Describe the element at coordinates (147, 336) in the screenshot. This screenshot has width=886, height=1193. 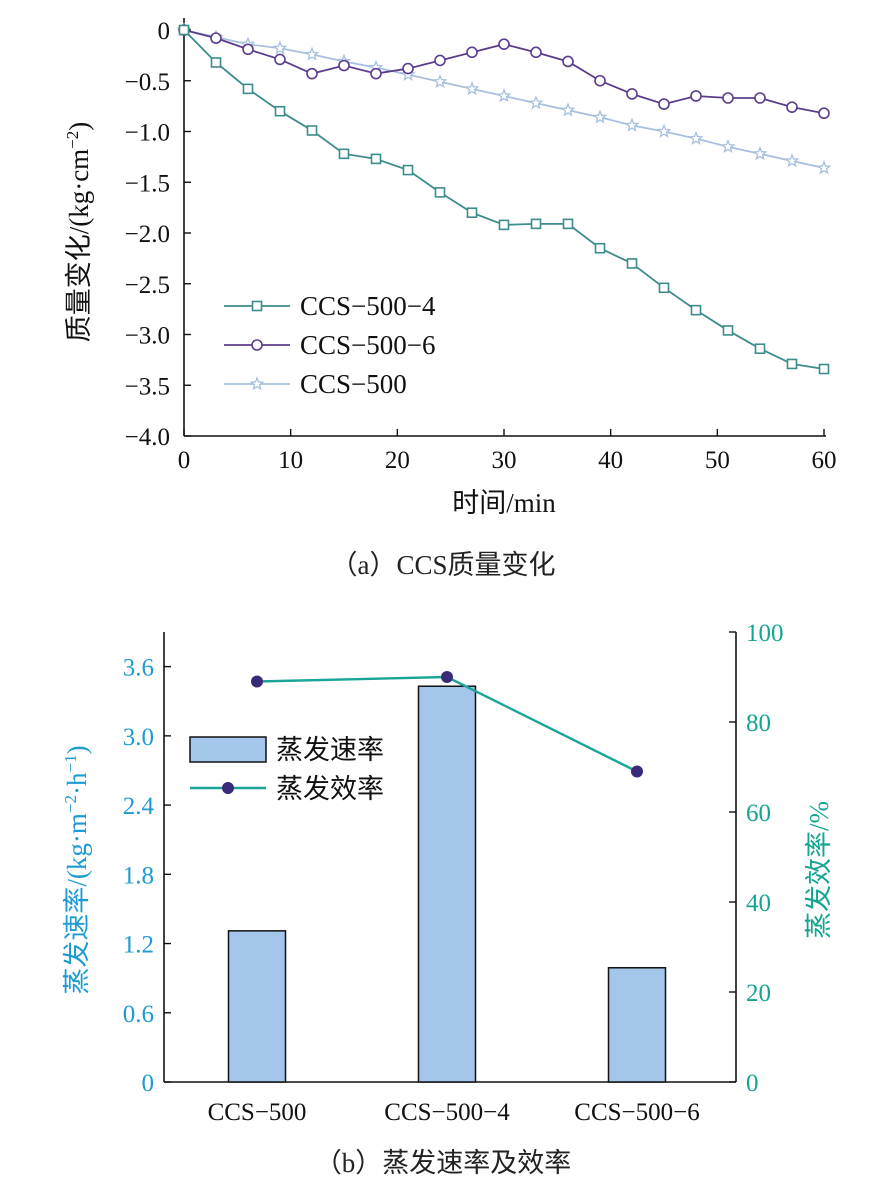
I see `chart-a-y-tick-label: −3.0` at that location.